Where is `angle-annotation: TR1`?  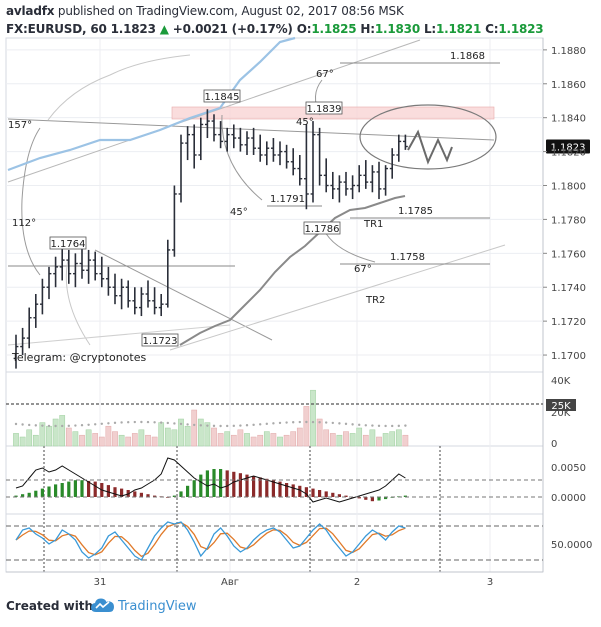
angle-annotation: TR1 is located at coordinates (373, 224).